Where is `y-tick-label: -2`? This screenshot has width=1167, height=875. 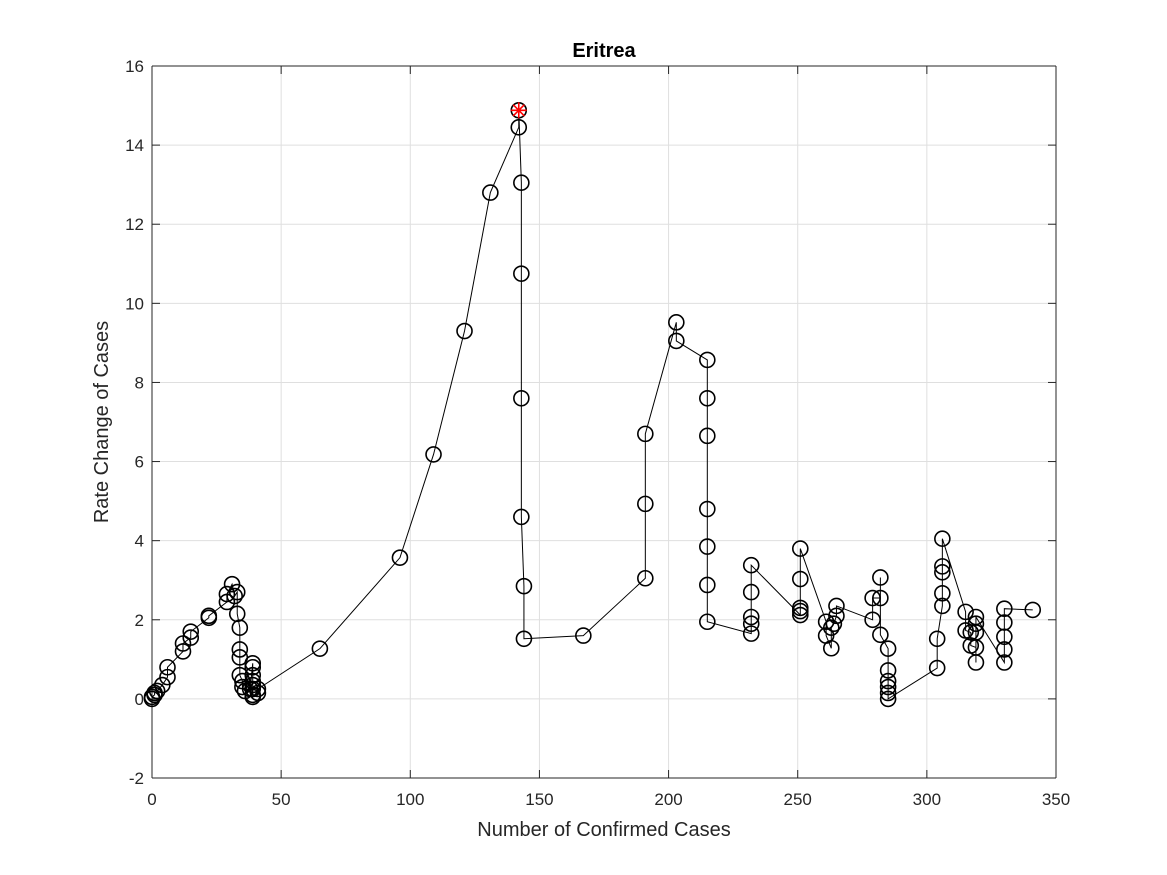
y-tick-label: -2 is located at coordinates (136, 778).